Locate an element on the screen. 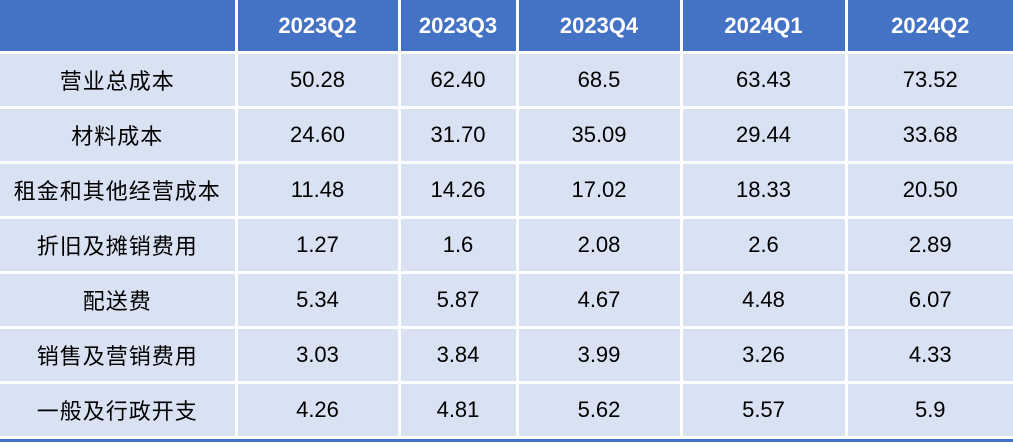 This screenshot has width=1013, height=446. table-row: 一般及行政开支 4.26 4.81 5.62 5.57 5.9 is located at coordinates (506, 410).